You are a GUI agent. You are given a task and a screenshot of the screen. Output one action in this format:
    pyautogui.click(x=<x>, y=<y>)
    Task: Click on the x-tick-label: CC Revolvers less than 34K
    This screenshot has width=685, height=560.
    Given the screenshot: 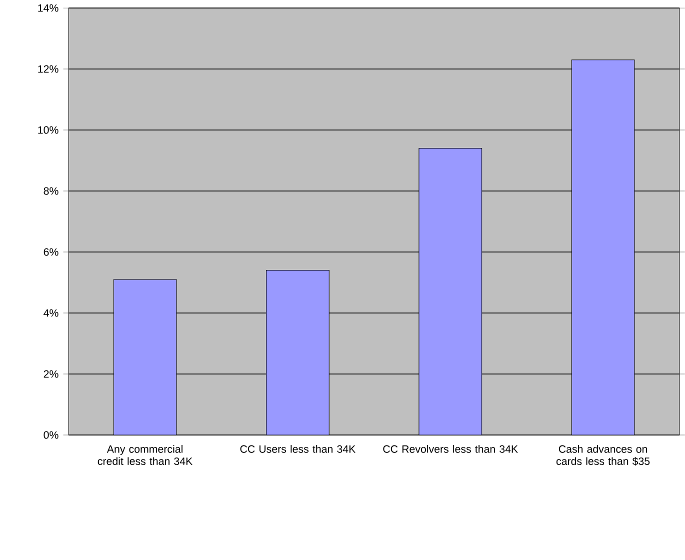 What is the action you would take?
    pyautogui.click(x=450, y=448)
    